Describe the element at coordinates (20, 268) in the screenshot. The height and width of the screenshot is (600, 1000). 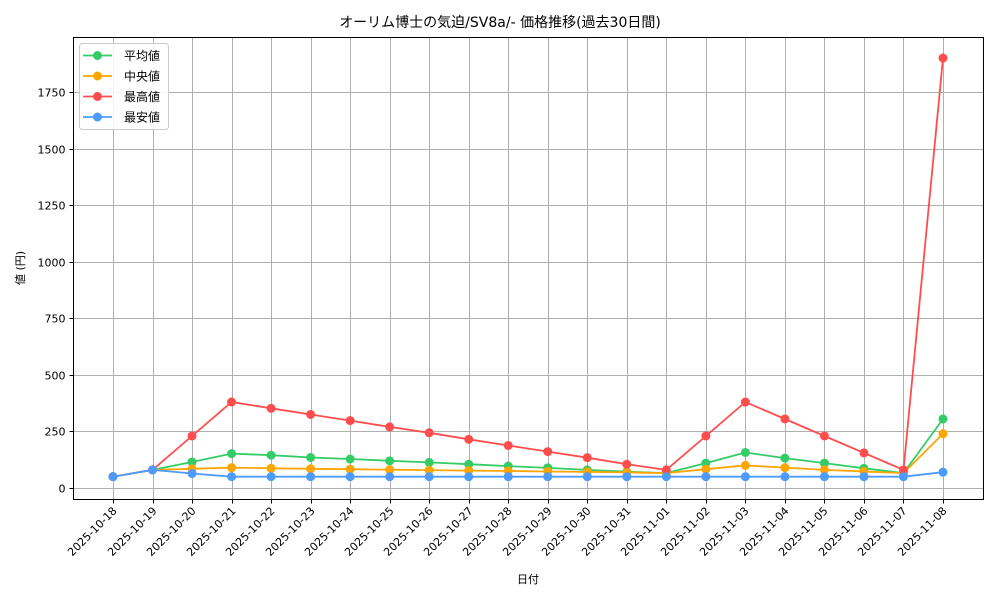
I see `y-axis-label: 値 (円)` at that location.